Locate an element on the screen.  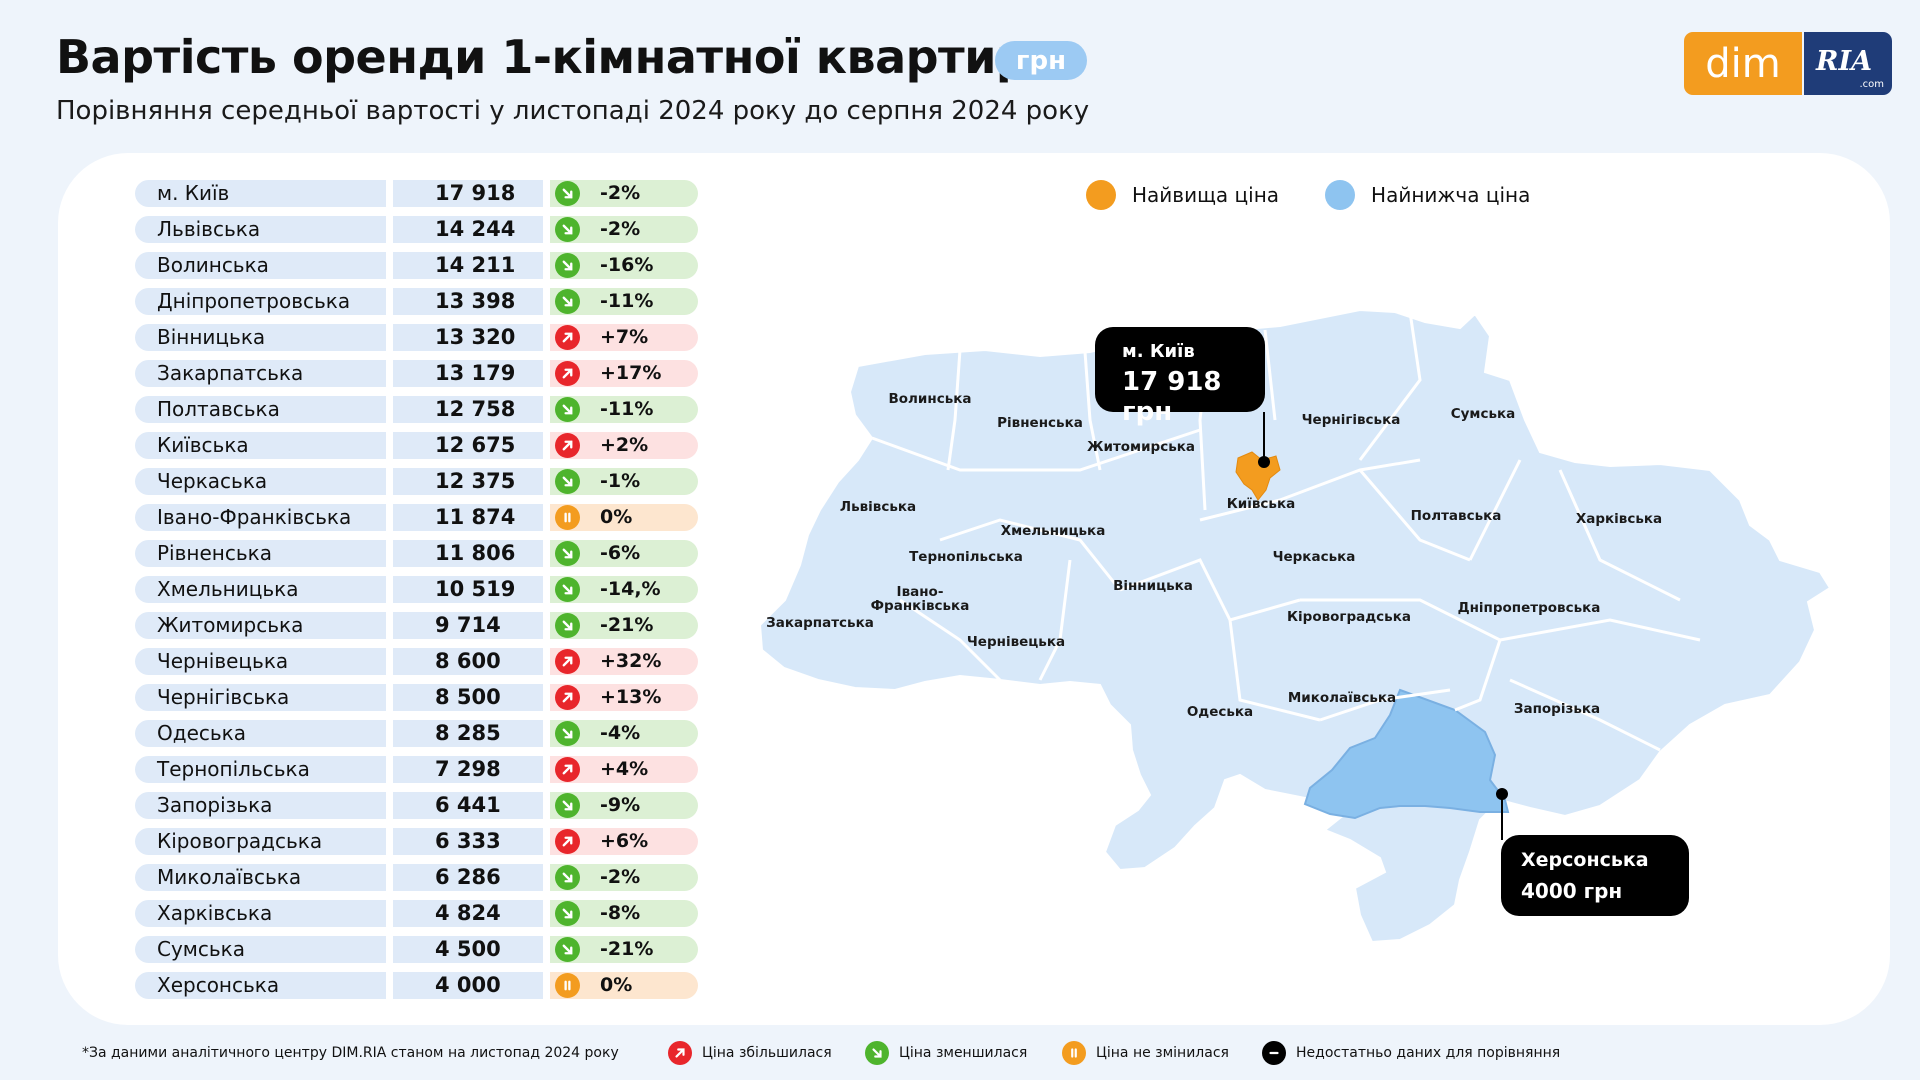
region-change: -4% is located at coordinates (624, 733).